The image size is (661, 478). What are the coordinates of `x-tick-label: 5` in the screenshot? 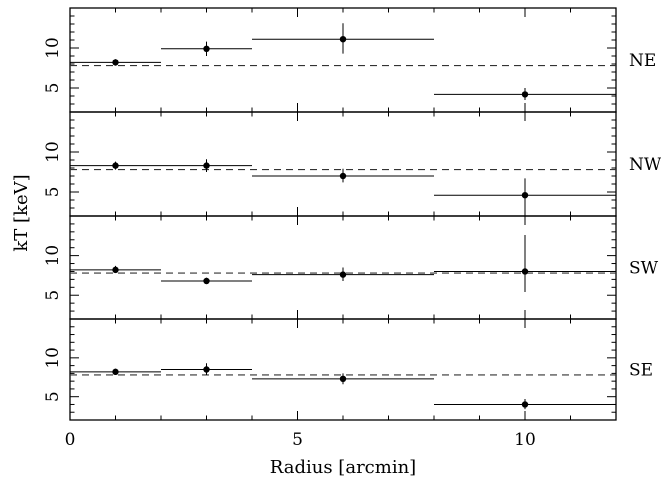 It's located at (297, 440).